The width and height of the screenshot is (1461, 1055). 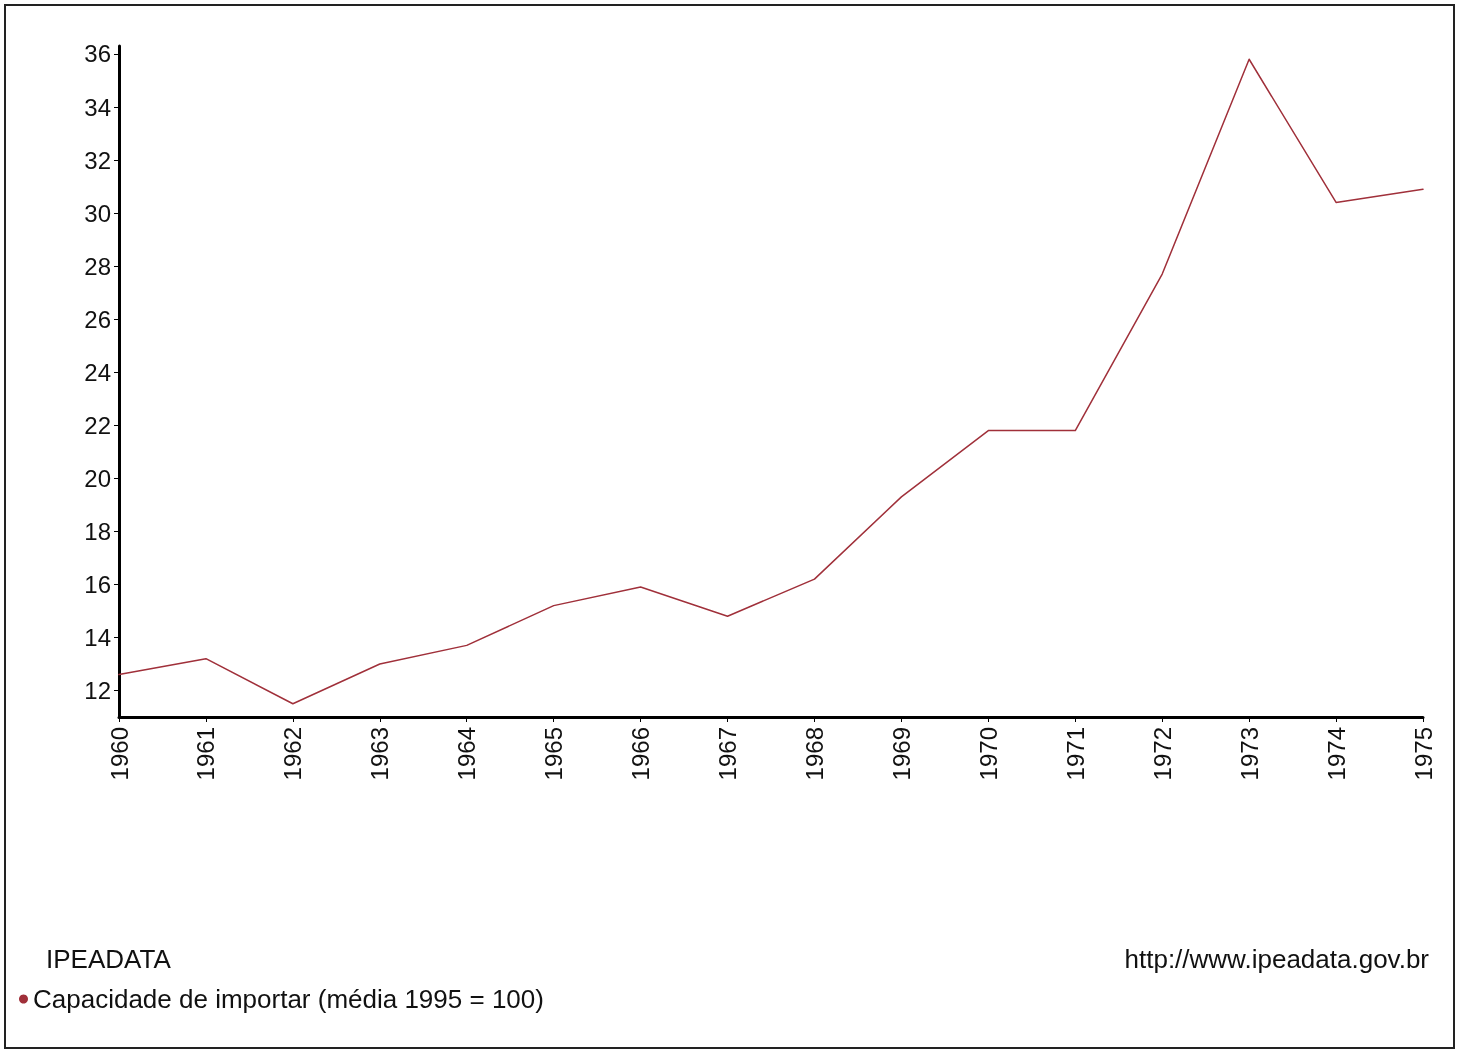 I want to click on x-tick-label: 1973, so click(x=1249, y=754).